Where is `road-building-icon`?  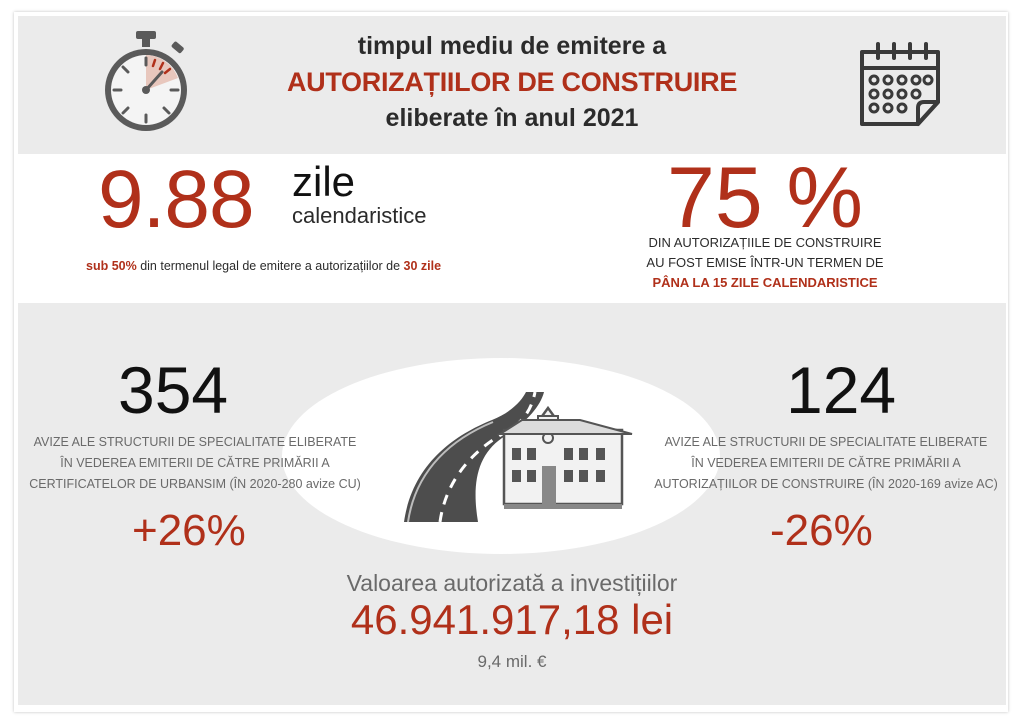 road-building-icon is located at coordinates (518, 457).